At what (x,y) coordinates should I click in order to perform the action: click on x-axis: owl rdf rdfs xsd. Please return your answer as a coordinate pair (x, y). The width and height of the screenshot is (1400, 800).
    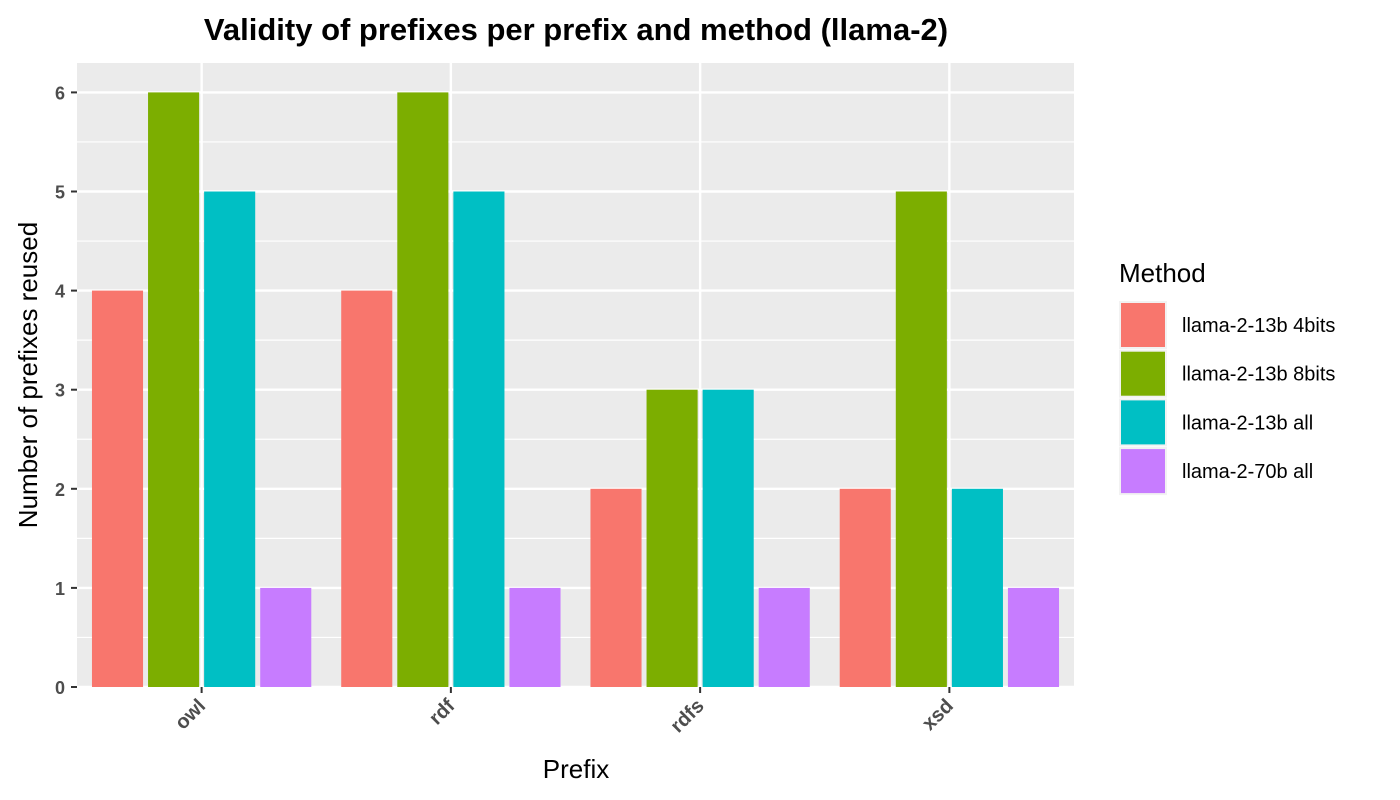
    Looking at the image, I should click on (564, 712).